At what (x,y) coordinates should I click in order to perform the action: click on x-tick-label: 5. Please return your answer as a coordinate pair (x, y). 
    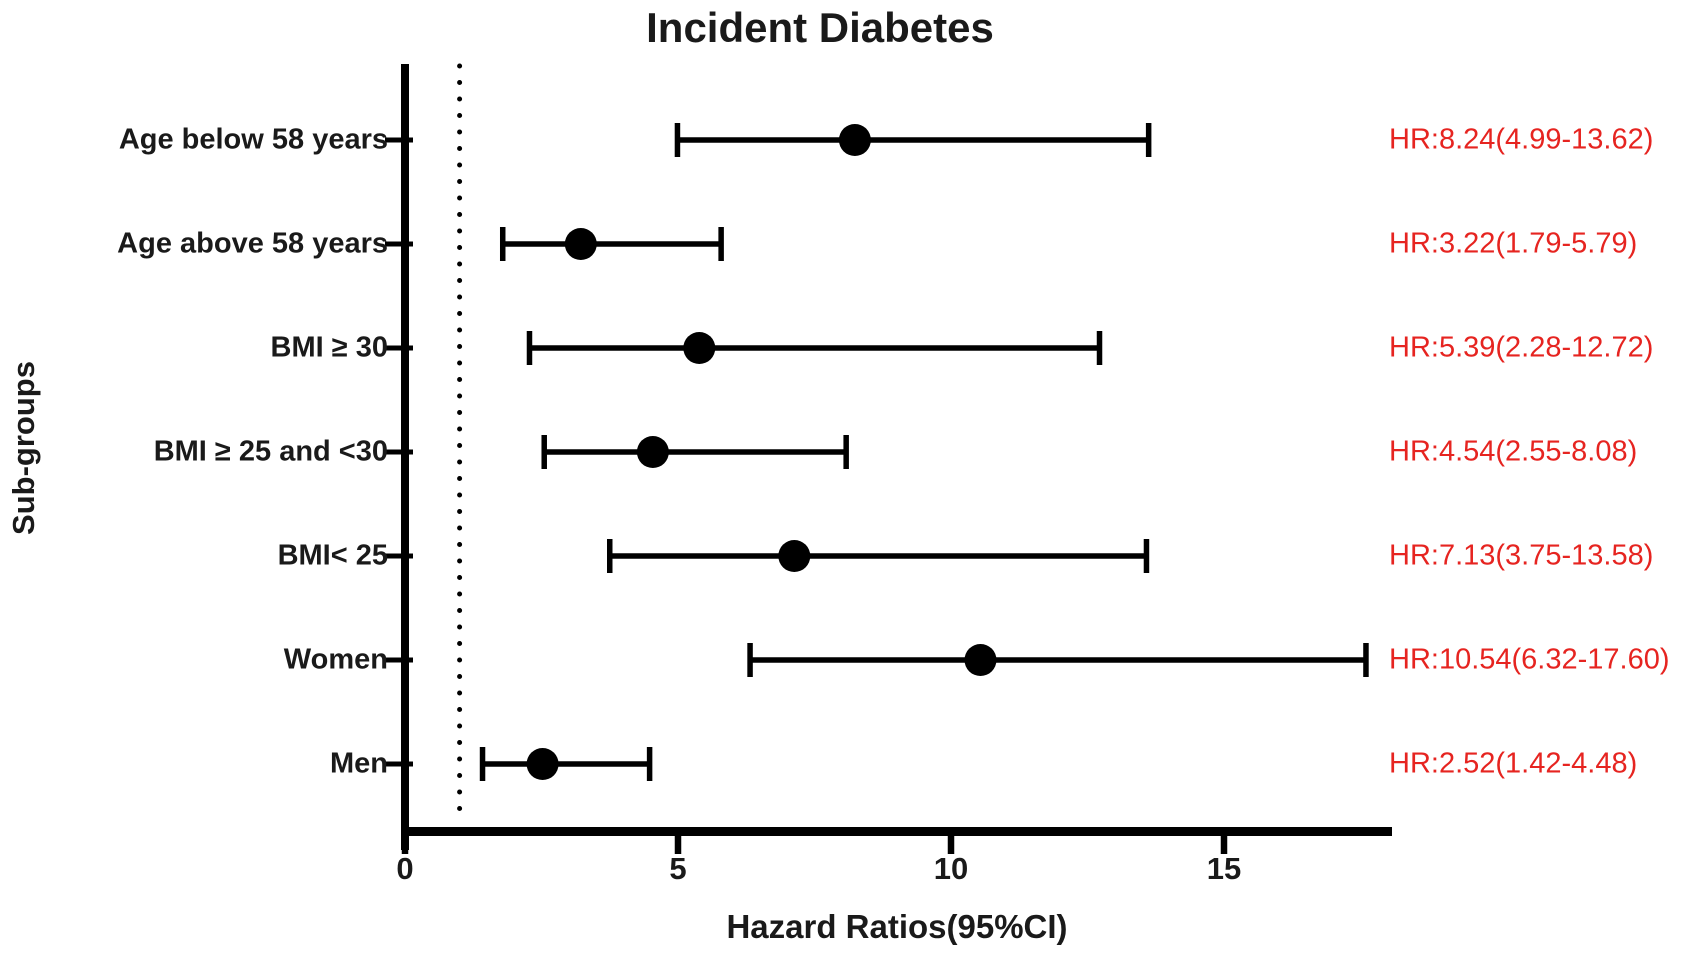
    Looking at the image, I should click on (678, 868).